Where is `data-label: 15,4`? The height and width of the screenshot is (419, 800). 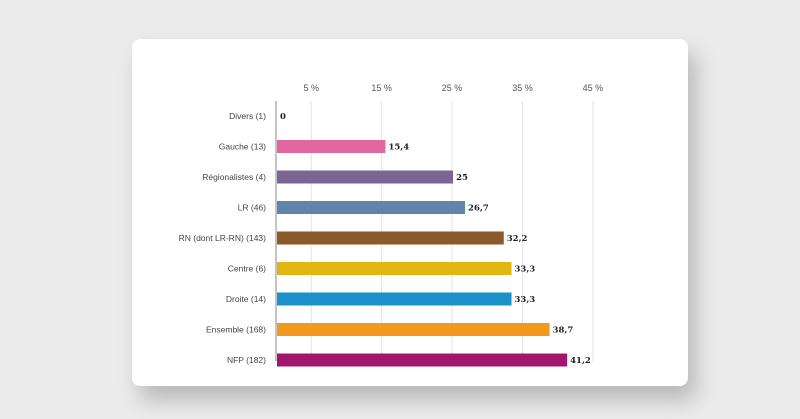 data-label: 15,4 is located at coordinates (398, 148).